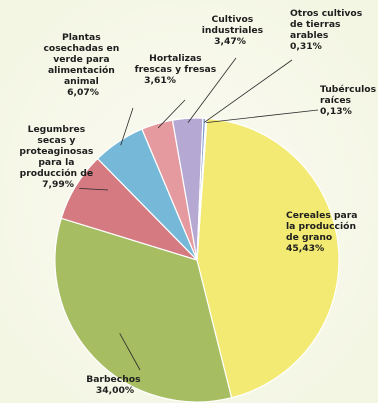 This screenshot has width=378, height=403. What do you see at coordinates (349, 100) in the screenshot?
I see `slice-label-tuberculos: Tubérculos raíces 0,13%` at bounding box center [349, 100].